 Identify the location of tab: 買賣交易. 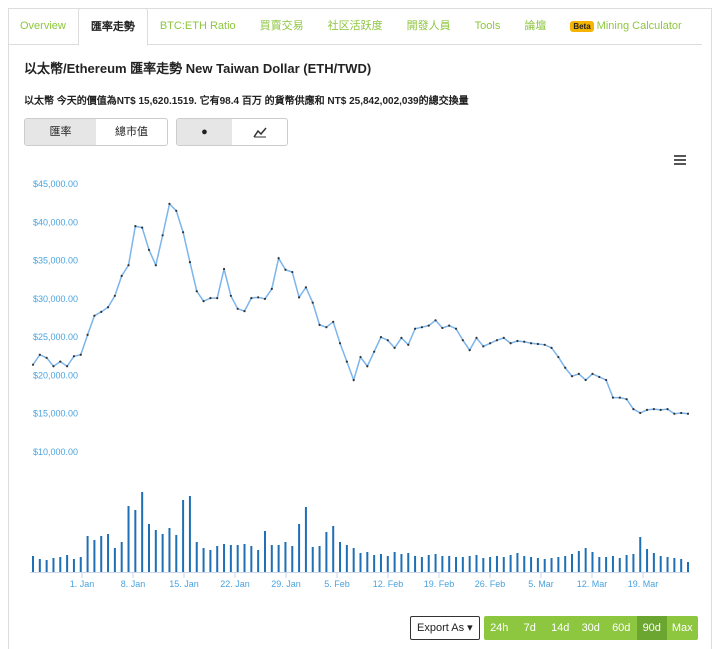
(281, 26).